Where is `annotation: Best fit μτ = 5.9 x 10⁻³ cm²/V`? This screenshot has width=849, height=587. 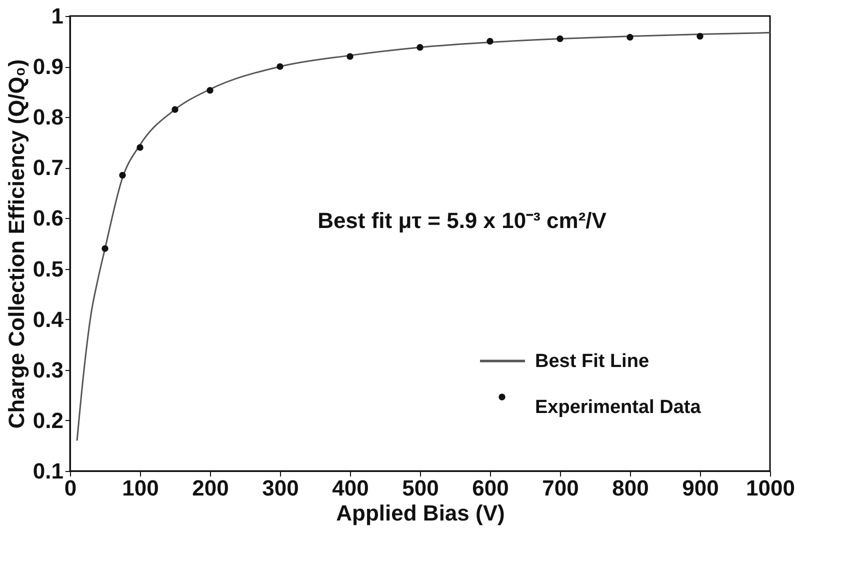 annotation: Best fit μτ = 5.9 x 10⁻³ cm²/V is located at coordinates (462, 220).